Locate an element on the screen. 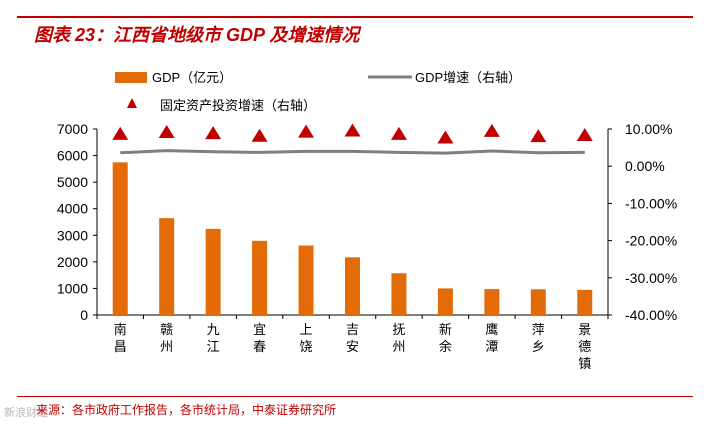 The width and height of the screenshot is (718, 428). y-left-tick-label: 2000 is located at coordinates (72, 262).